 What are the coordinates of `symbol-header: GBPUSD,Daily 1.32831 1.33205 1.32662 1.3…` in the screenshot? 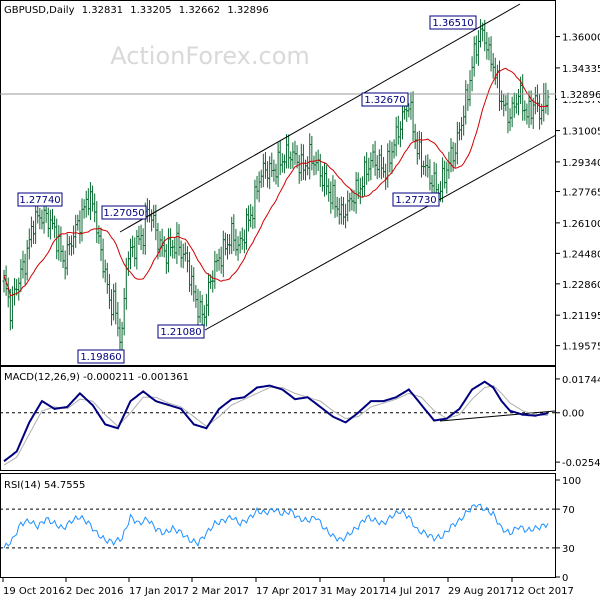 It's located at (136, 10).